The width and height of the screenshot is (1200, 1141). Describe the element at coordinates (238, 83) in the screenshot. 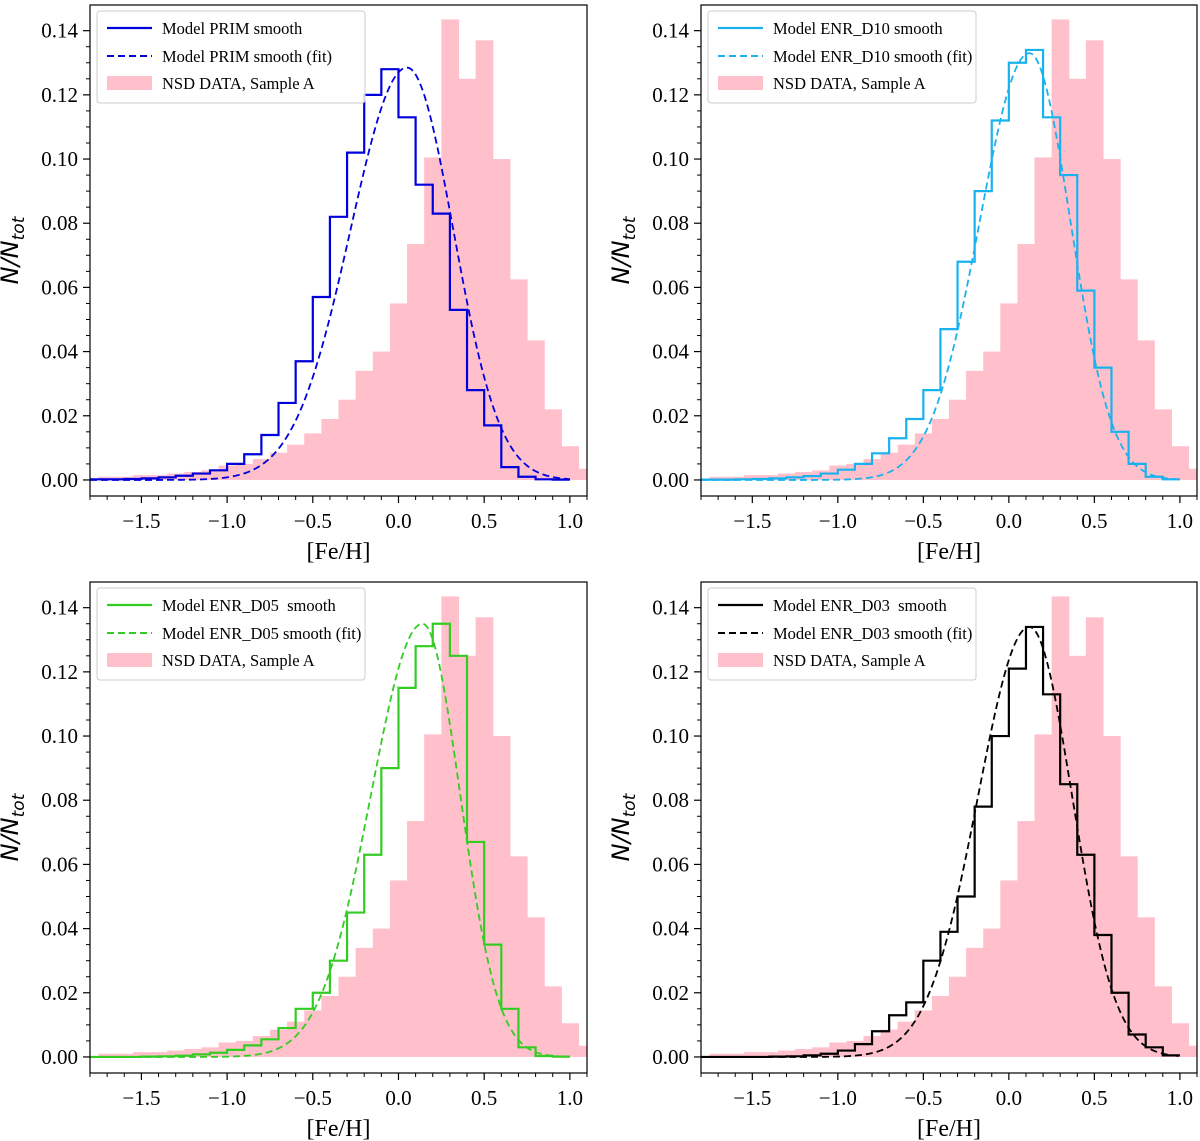

I see `legend-entry: NSD DATA, Sample A` at that location.